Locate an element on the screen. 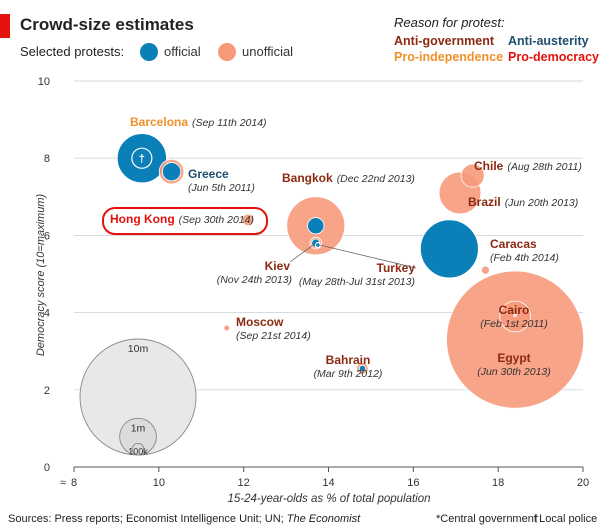 Image resolution: width=600 pixels, height=532 pixels. point-date: (Jun 30th 2013) is located at coordinates (514, 372).